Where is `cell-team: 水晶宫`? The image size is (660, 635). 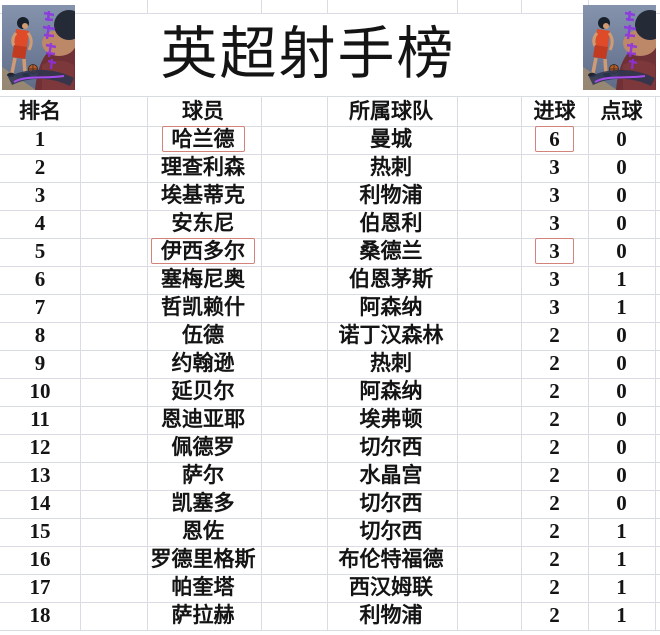
cell-team: 水晶宫 is located at coordinates (391, 475).